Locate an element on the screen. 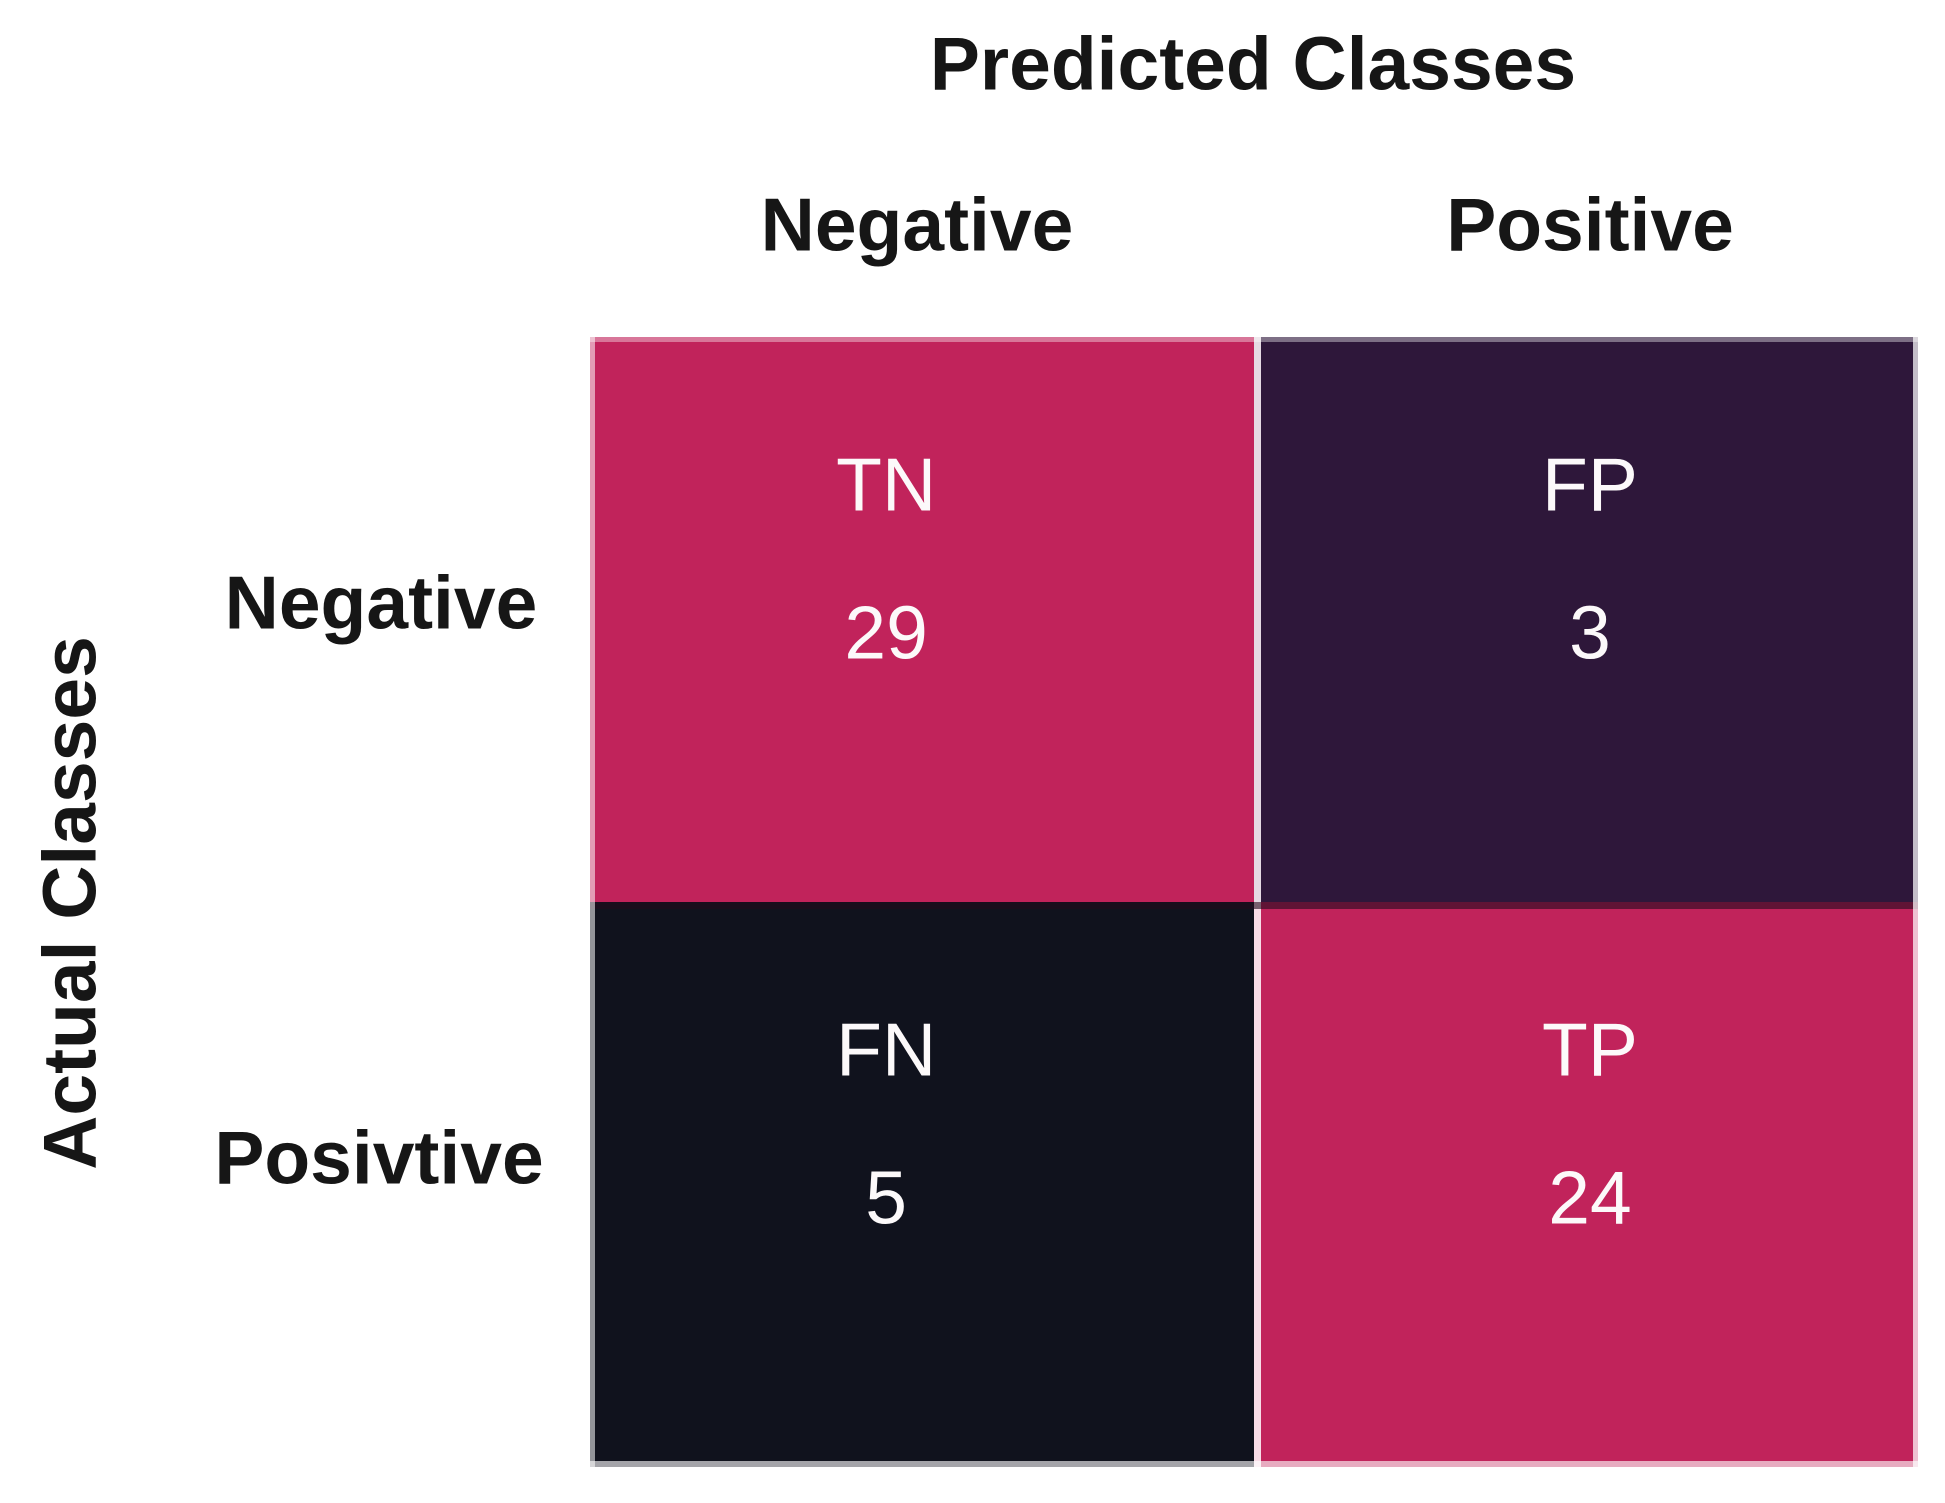 This screenshot has height=1503, width=1945. grid-top-edge is located at coordinates (1254, 339).